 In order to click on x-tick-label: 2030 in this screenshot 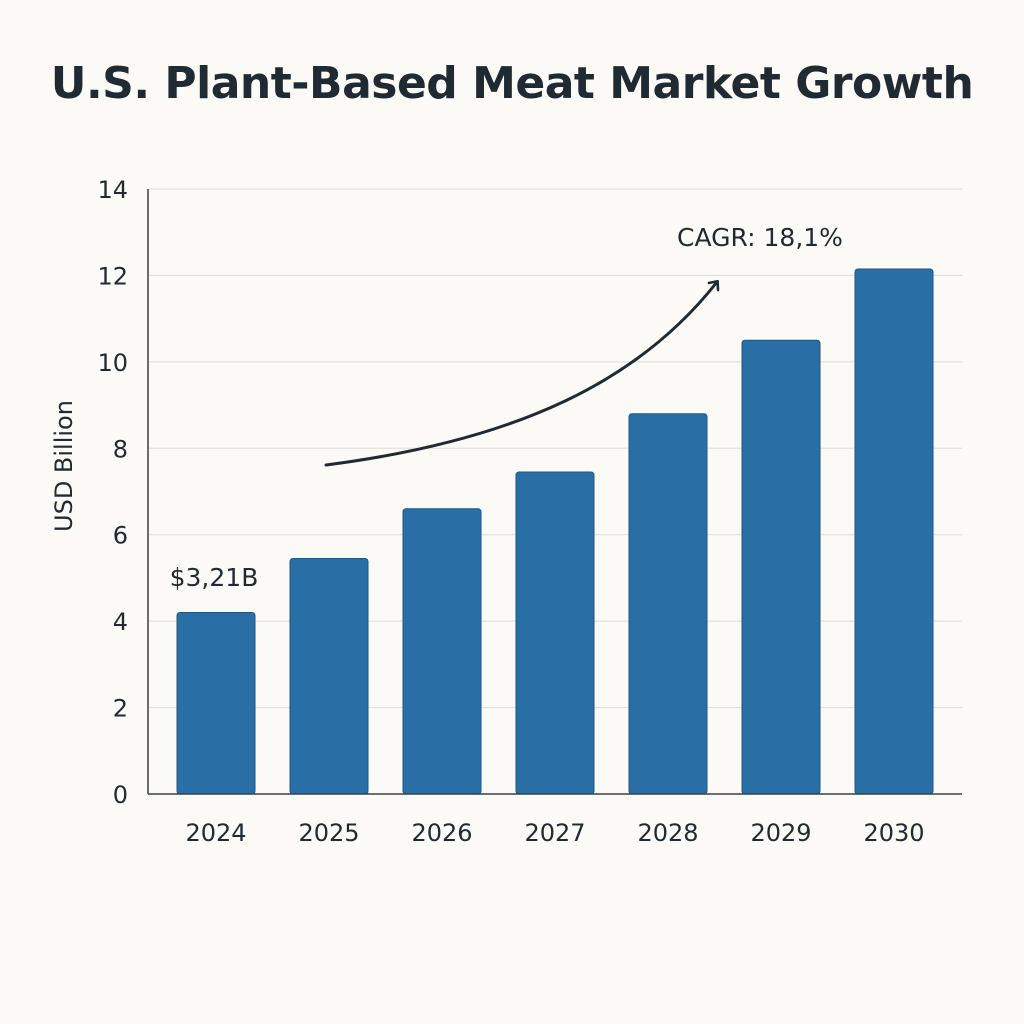, I will do `click(893, 833)`.